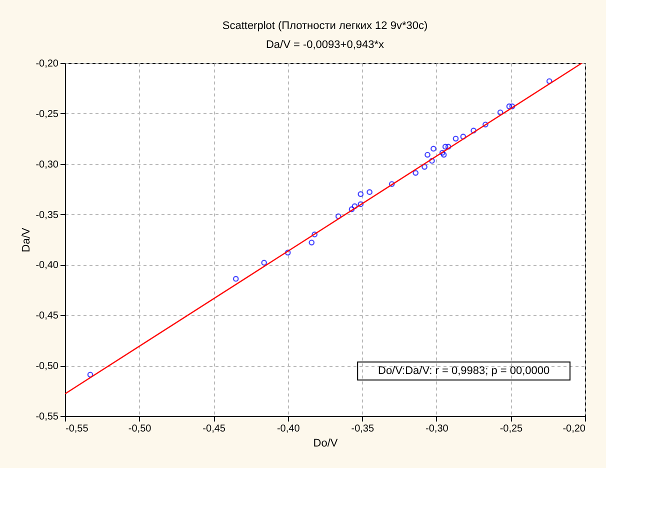  I want to click on x-tick-label: -0,45, so click(214, 429).